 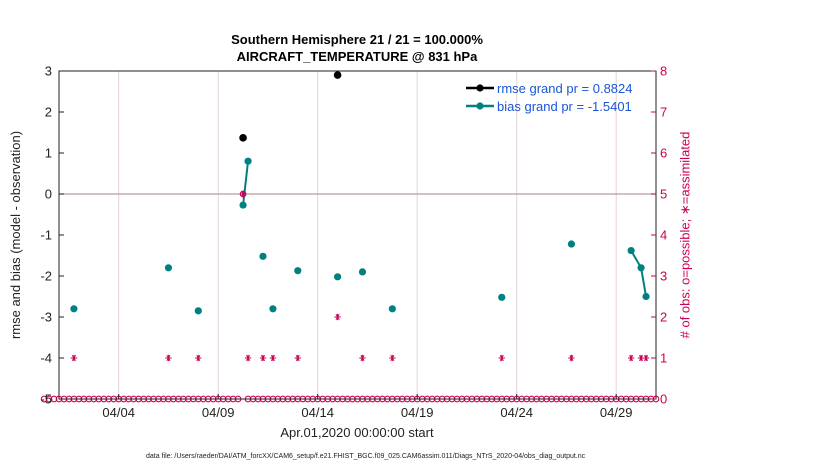 I want to click on right-tick-label: 6, so click(x=663, y=153).